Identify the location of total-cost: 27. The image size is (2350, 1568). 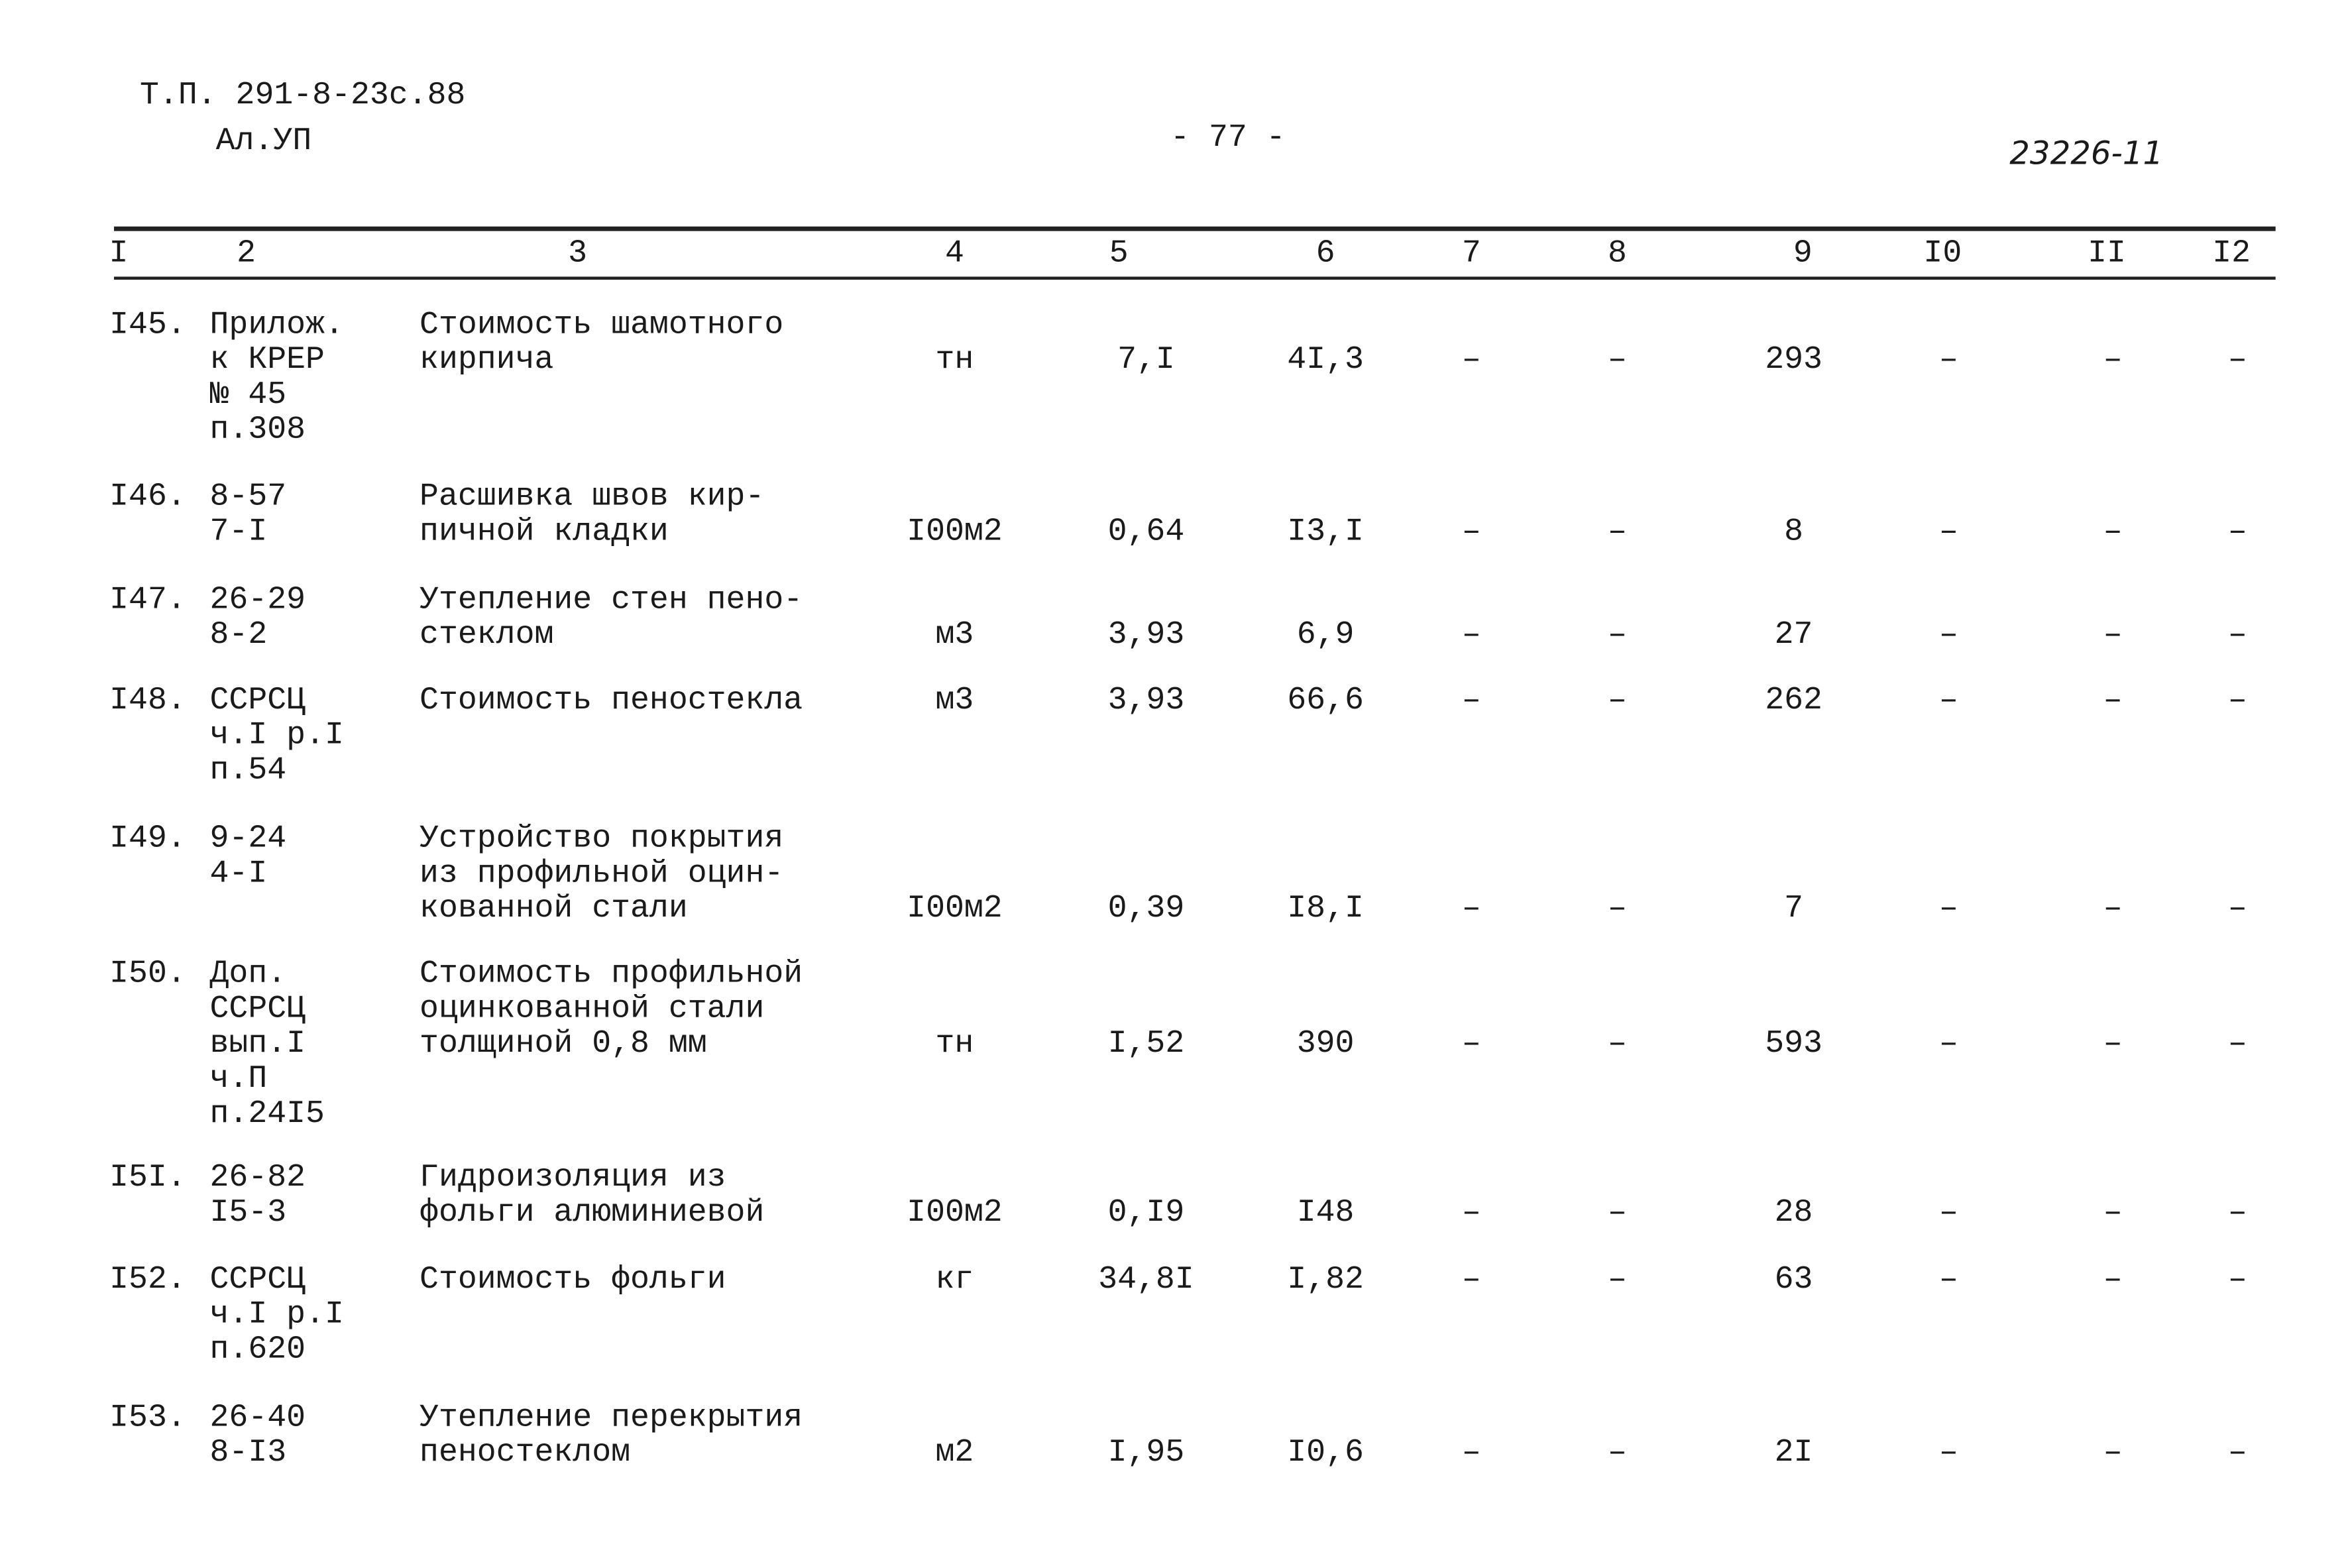
(1793, 636).